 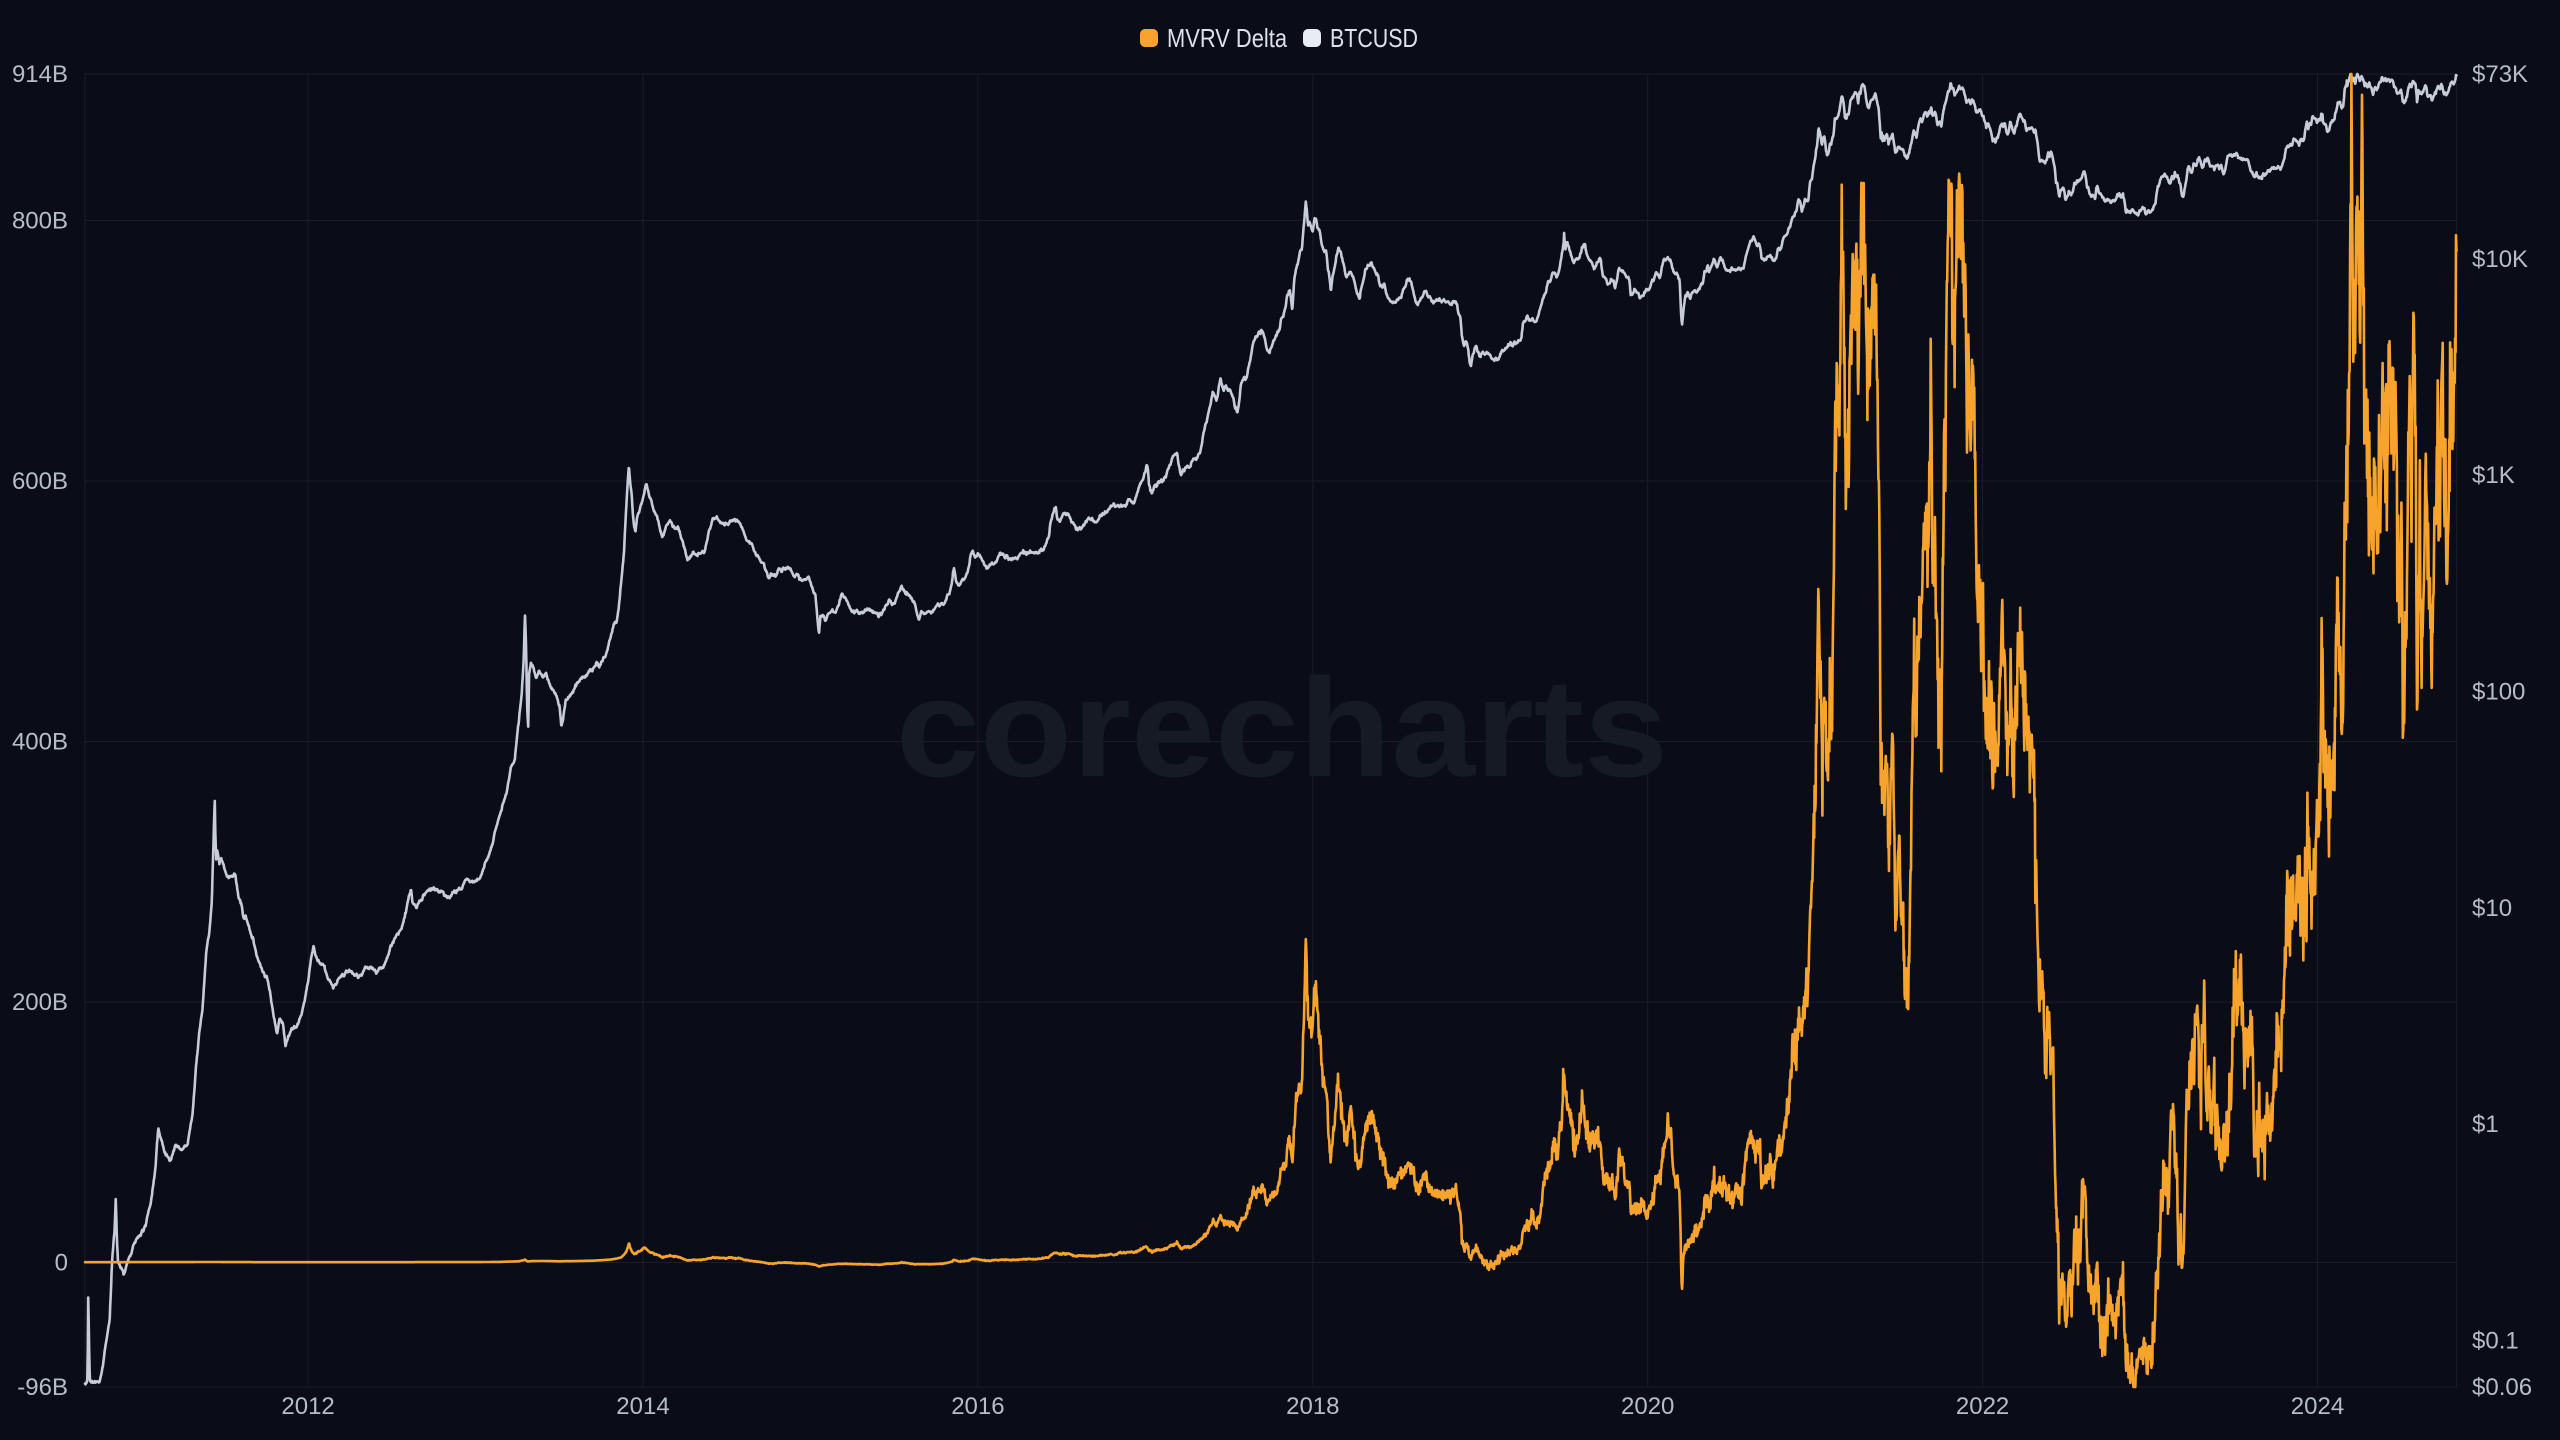 I want to click on svg-text: $0.06, so click(x=2502, y=1387).